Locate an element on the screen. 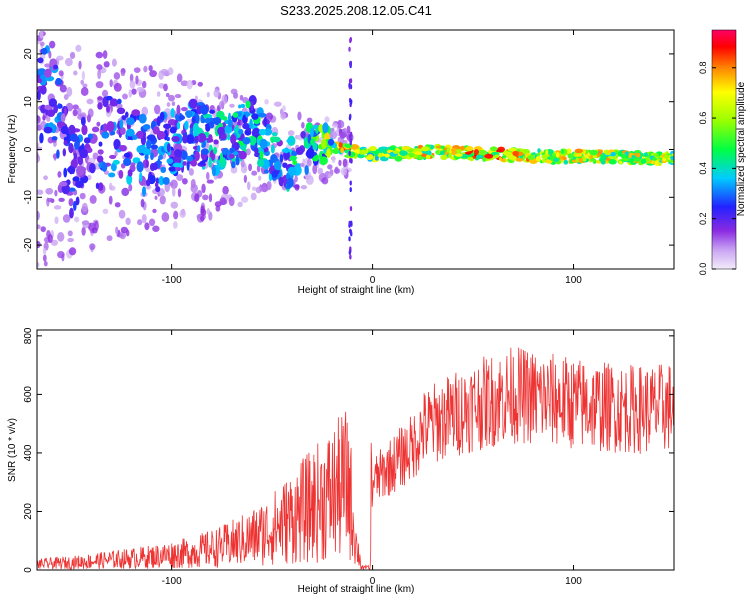 The height and width of the screenshot is (600, 750). spectrogram-y-axis-label: Frequency (Hz) is located at coordinates (12, 149).